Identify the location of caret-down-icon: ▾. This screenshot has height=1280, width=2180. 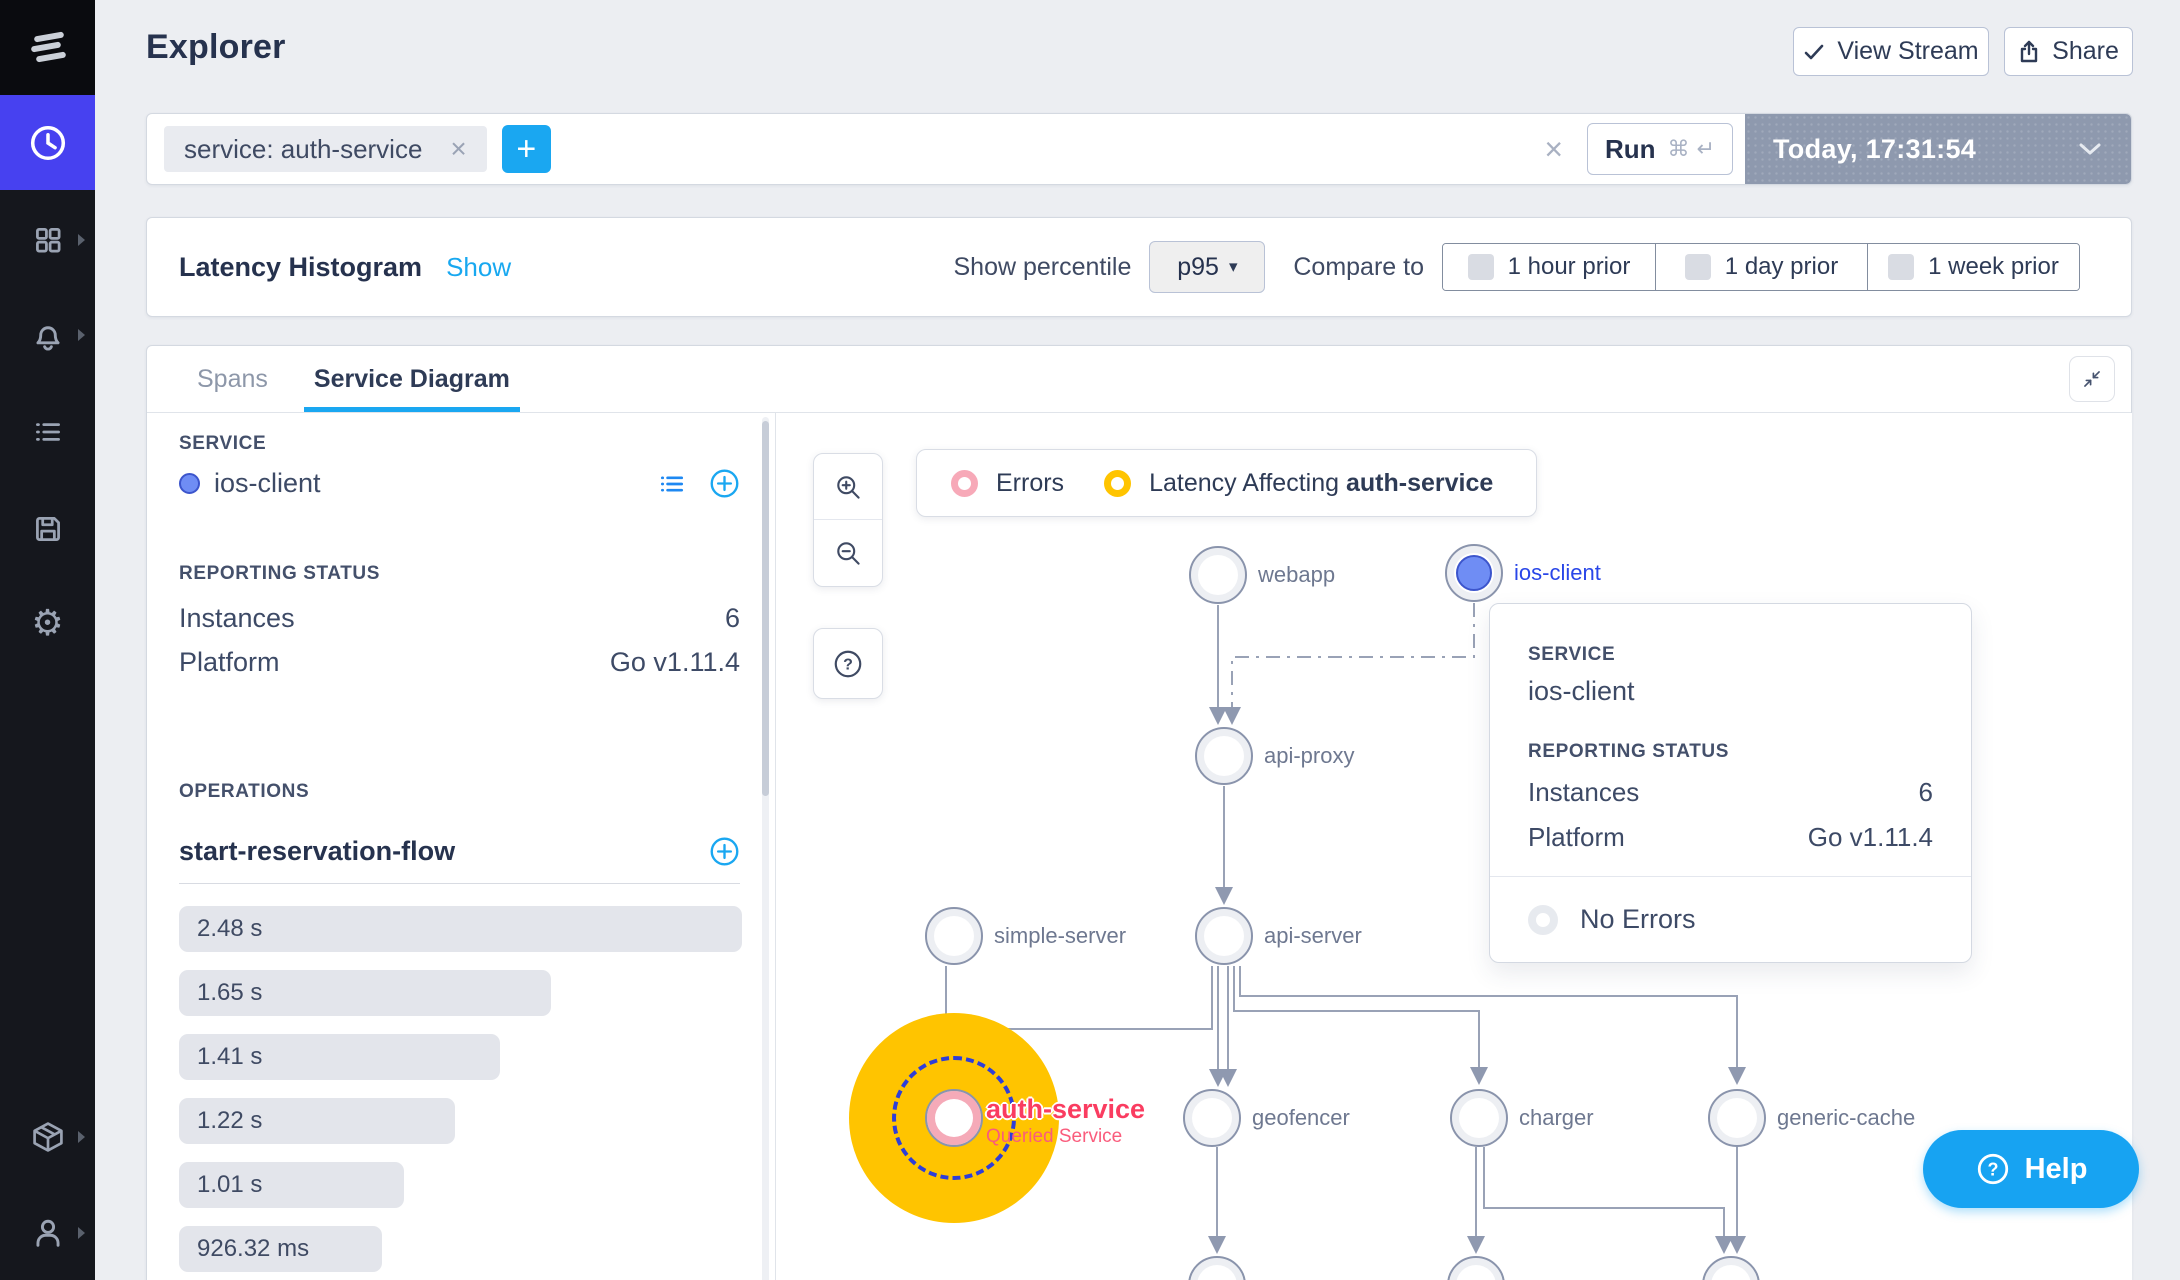
(1233, 266).